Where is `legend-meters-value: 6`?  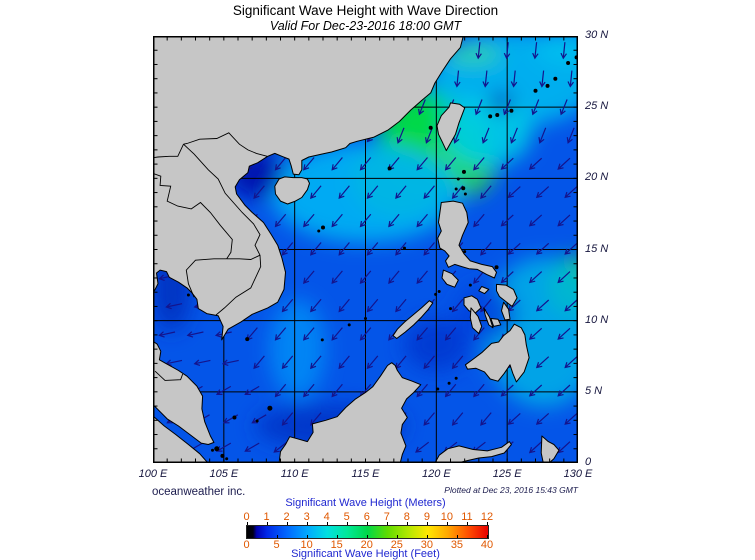
legend-meters-value: 6 is located at coordinates (366, 517).